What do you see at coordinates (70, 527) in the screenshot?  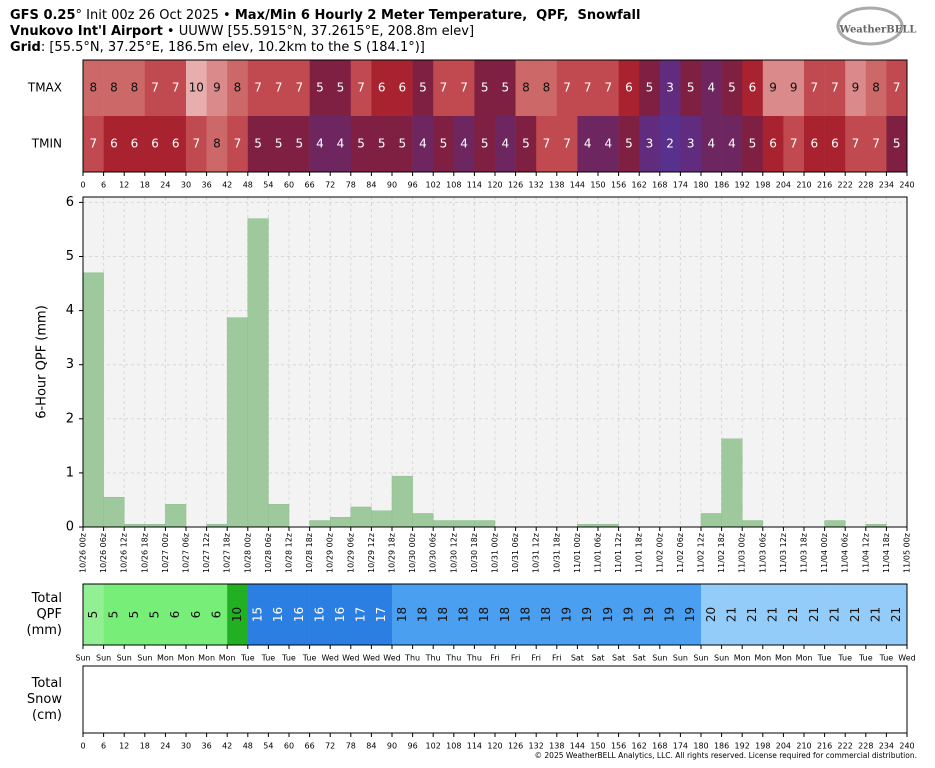 I see `y-tick-label: 0` at bounding box center [70, 527].